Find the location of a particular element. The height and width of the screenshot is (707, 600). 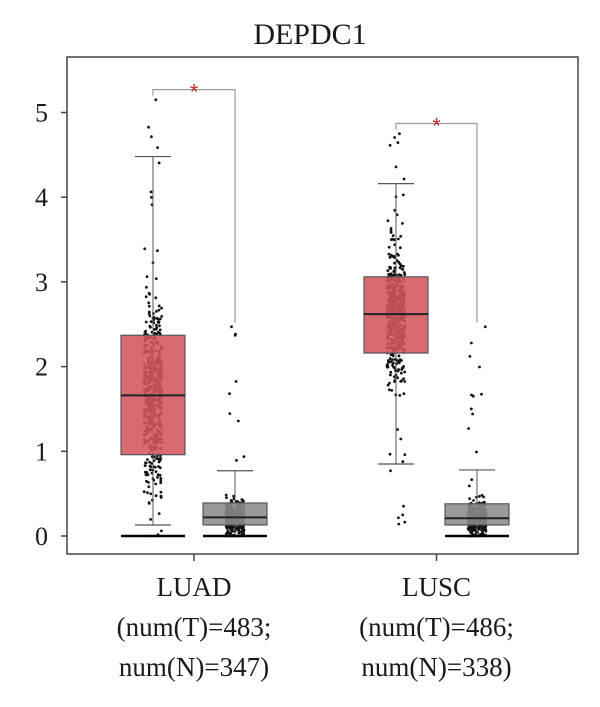

y-tick-label: 2 is located at coordinates (41, 367).